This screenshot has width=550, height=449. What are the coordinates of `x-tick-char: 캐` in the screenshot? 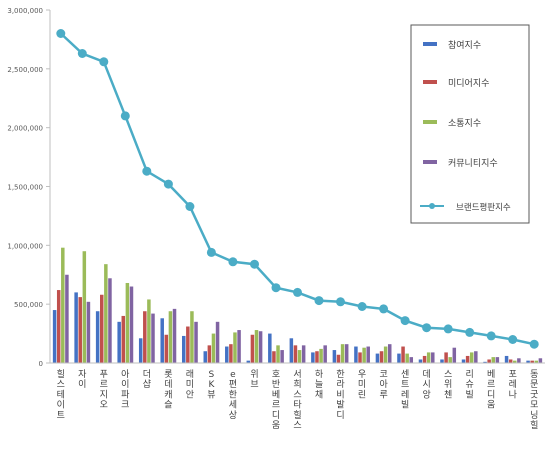 It's located at (168, 394).